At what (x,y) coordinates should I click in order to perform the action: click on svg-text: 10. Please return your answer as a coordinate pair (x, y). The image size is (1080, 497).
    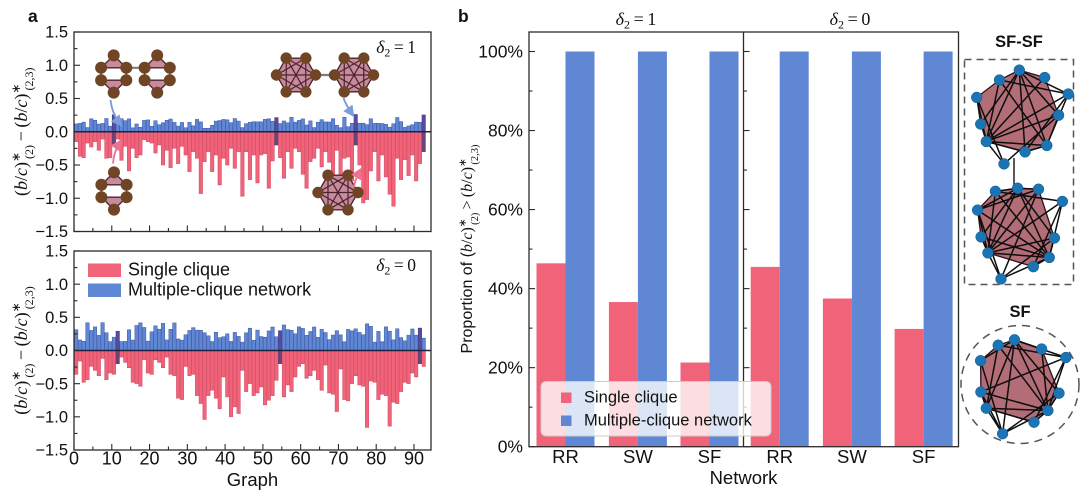
    Looking at the image, I should click on (112, 459).